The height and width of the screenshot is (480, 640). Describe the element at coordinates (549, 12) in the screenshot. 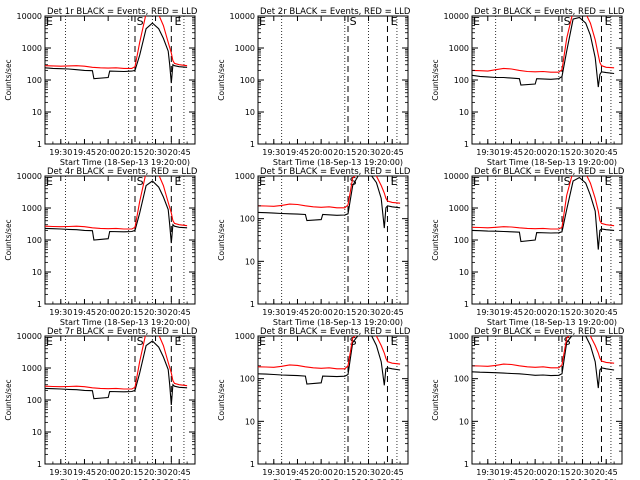

I see `panel-title: Det 3r BLACK = Events, RED = LLD` at that location.